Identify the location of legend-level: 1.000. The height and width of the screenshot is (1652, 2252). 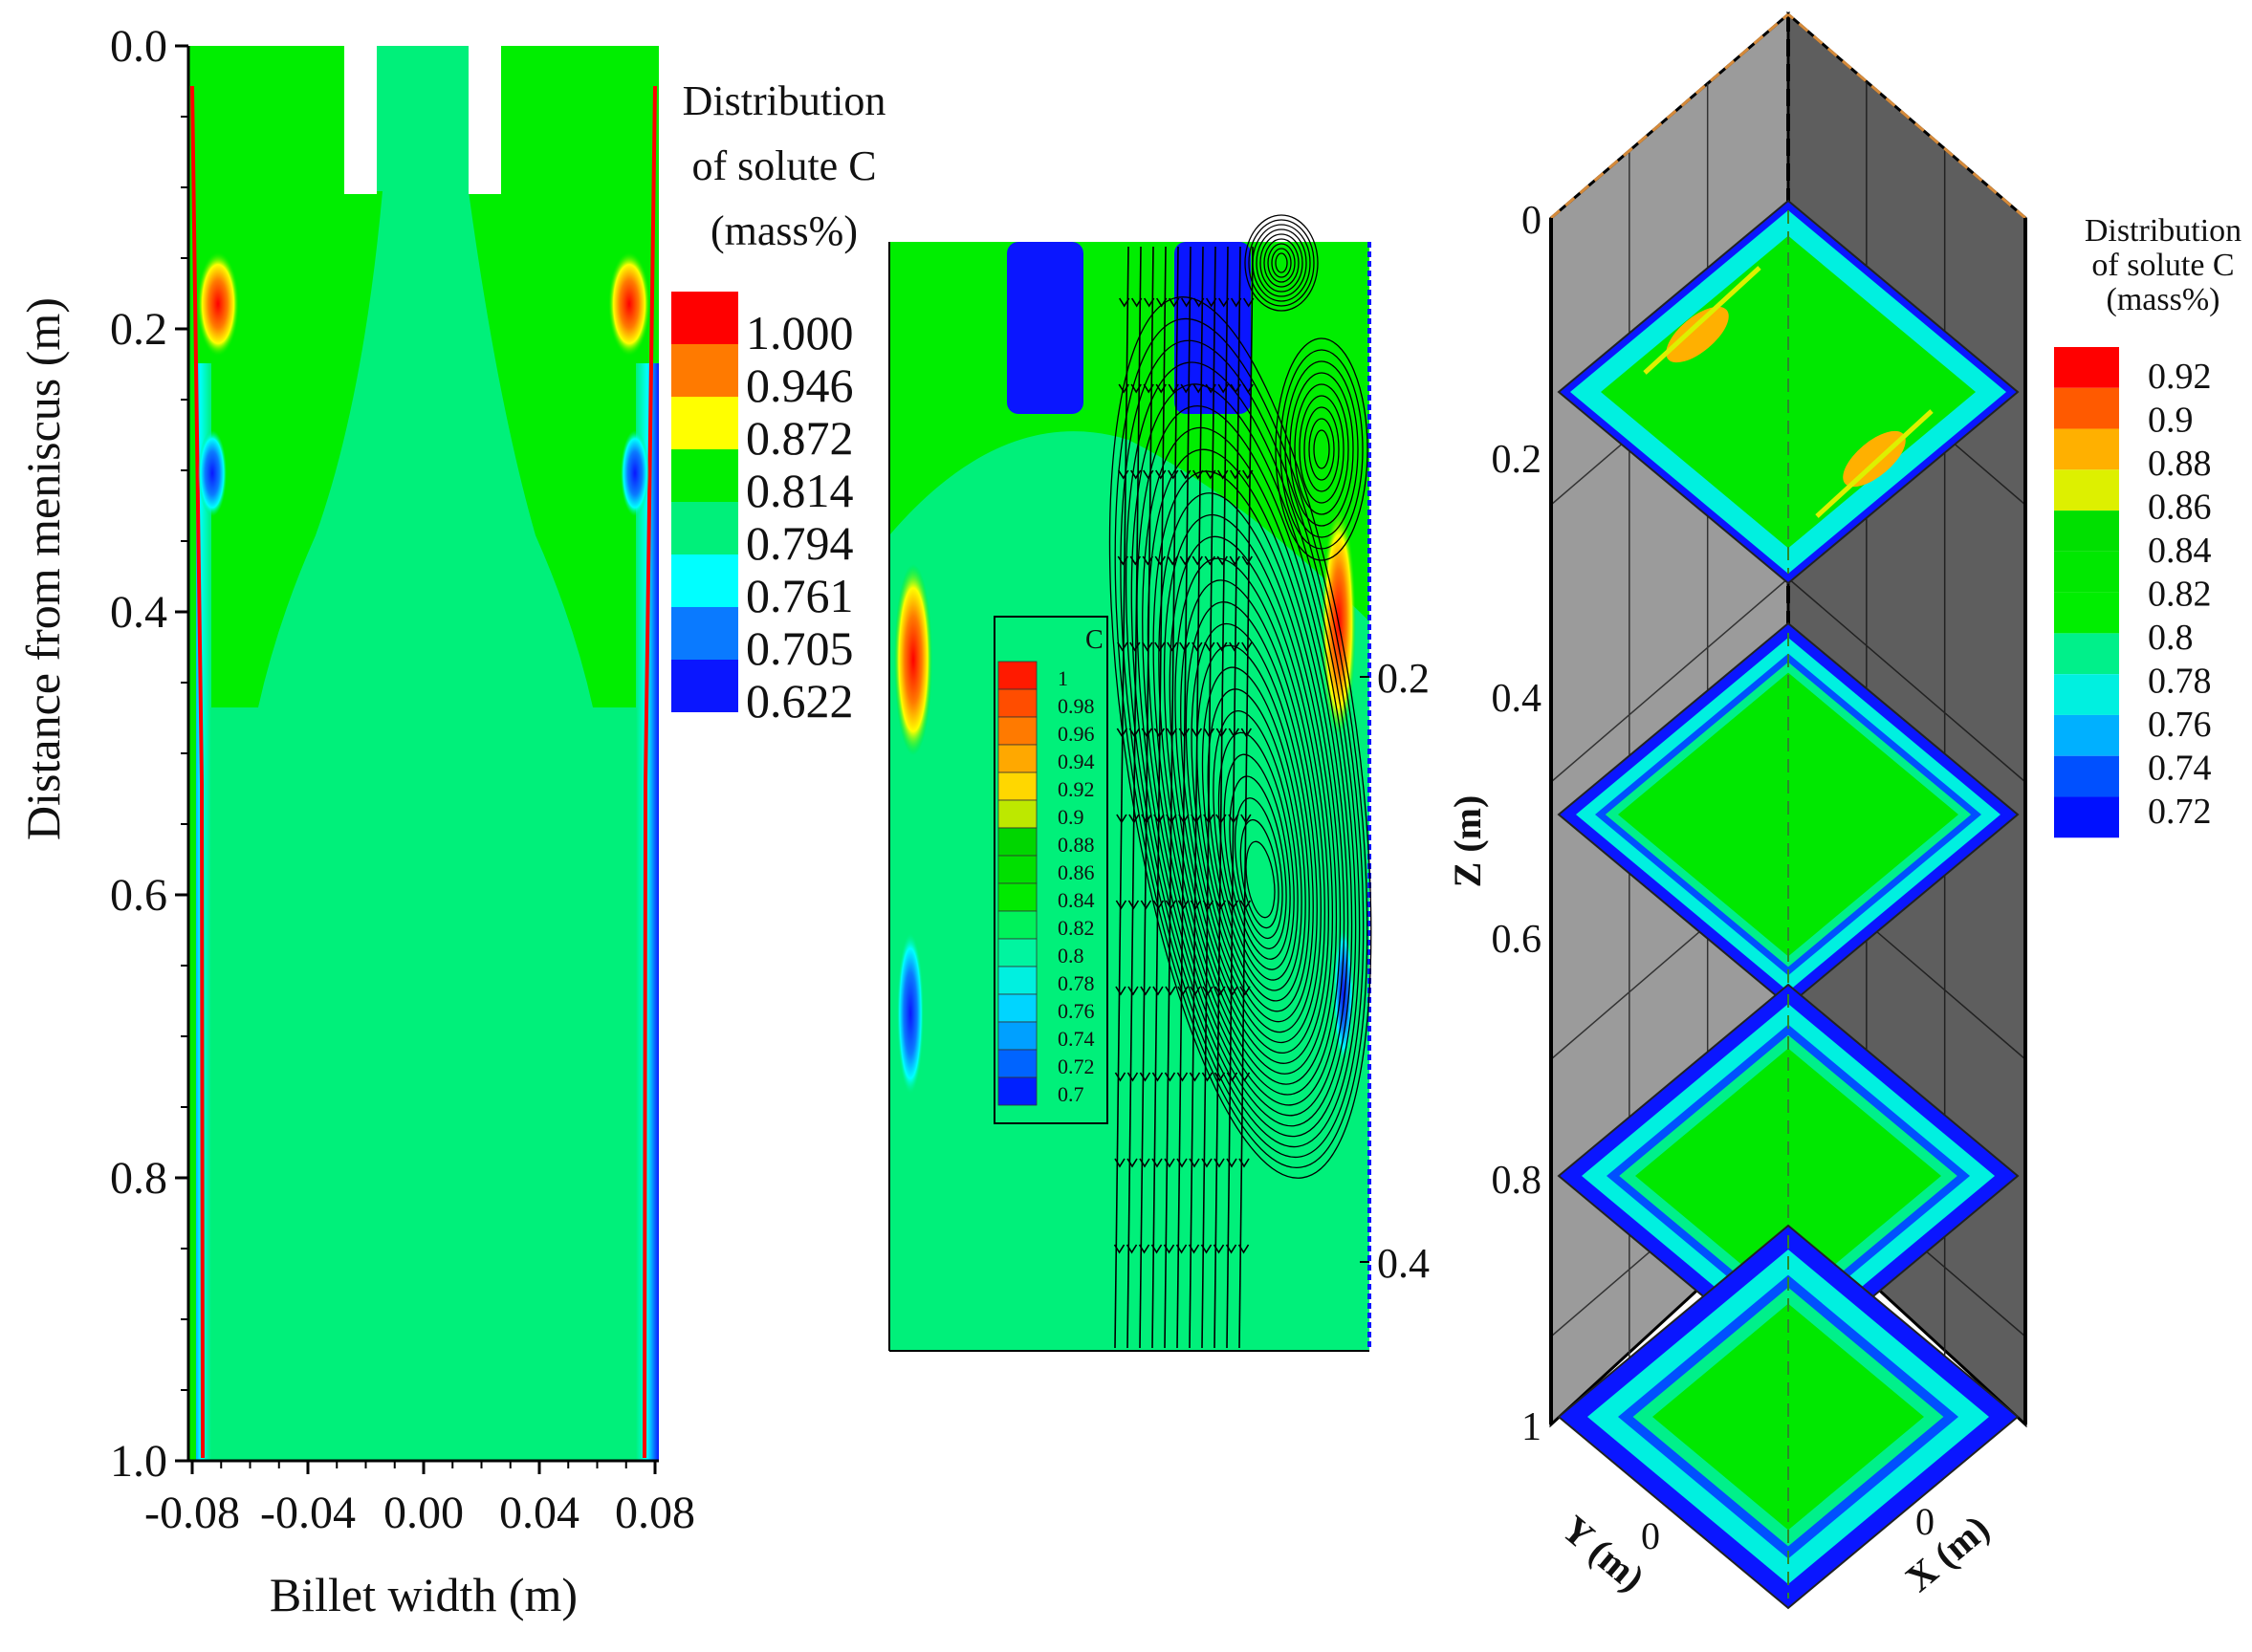
(800, 332).